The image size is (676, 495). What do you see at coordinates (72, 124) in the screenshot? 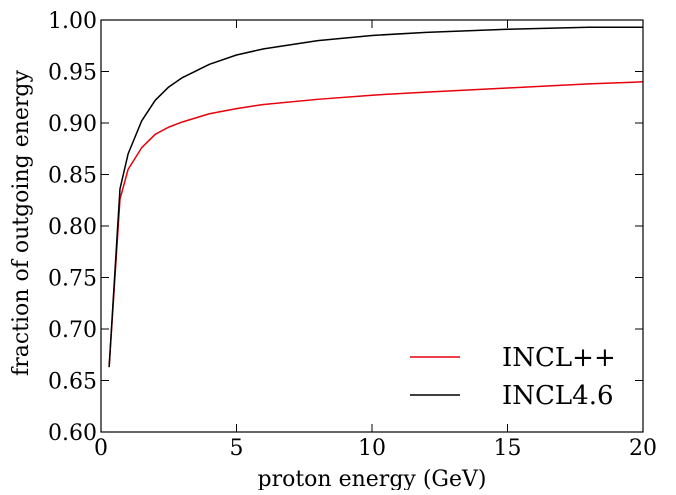
I see `y-tick-label: 0.90` at bounding box center [72, 124].